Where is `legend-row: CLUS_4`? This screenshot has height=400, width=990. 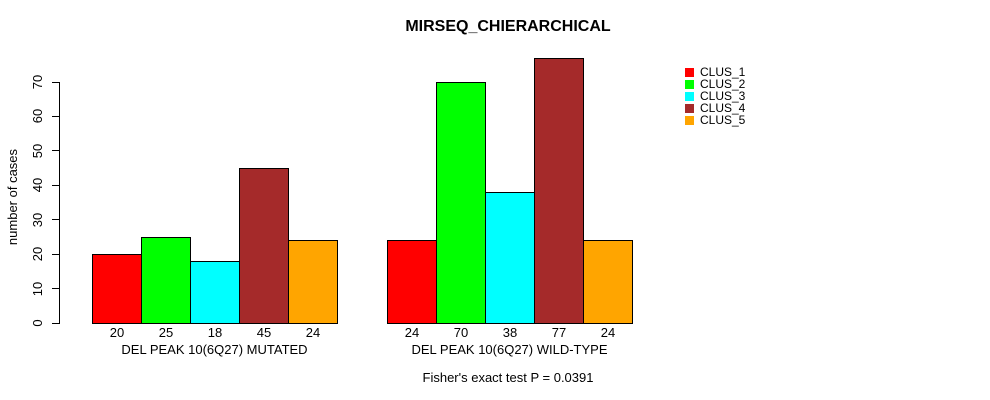
legend-row: CLUS_4 is located at coordinates (715, 108).